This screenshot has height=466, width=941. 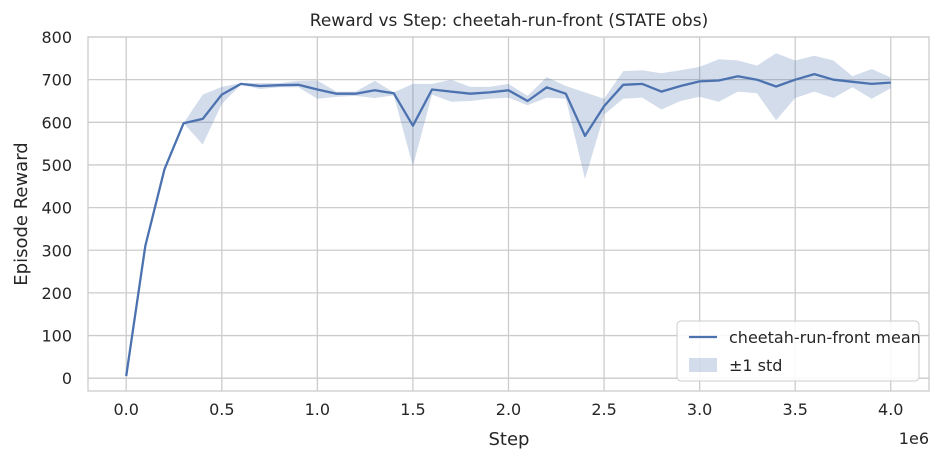 What do you see at coordinates (509, 439) in the screenshot?
I see `x-axis-label: Step` at bounding box center [509, 439].